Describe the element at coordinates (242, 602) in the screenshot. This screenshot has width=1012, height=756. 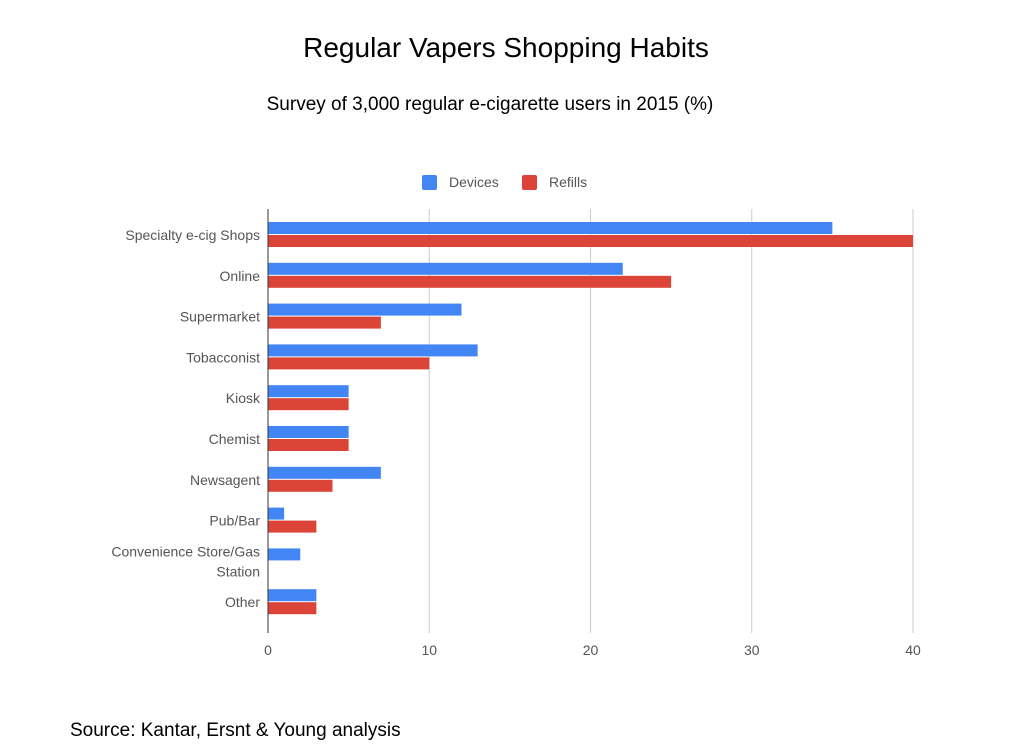
I see `category-label: Other` at that location.